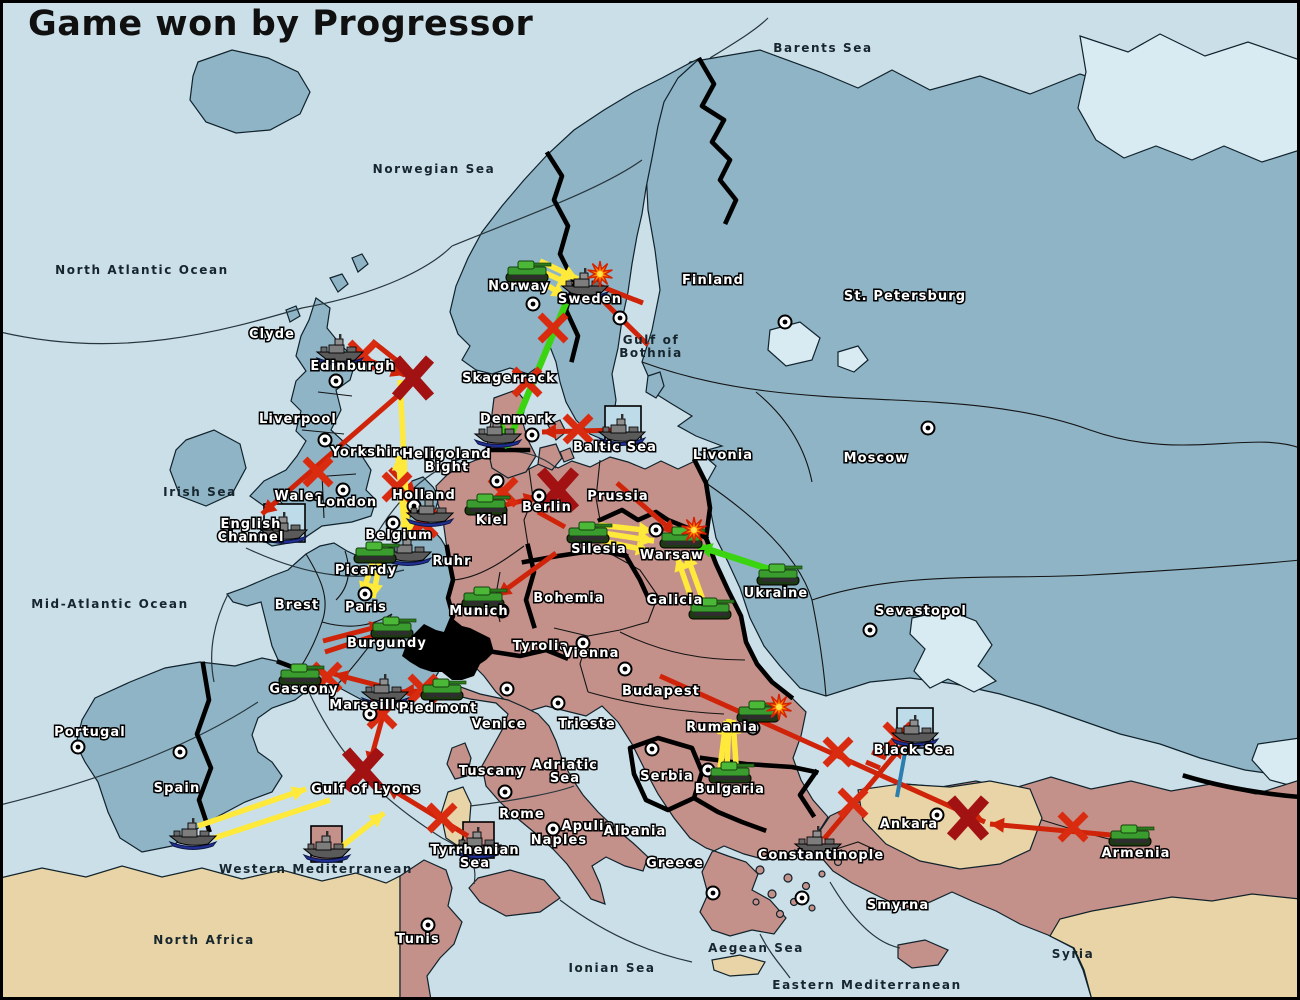  Describe the element at coordinates (661, 691) in the screenshot. I see `province-label: Budapest` at that location.